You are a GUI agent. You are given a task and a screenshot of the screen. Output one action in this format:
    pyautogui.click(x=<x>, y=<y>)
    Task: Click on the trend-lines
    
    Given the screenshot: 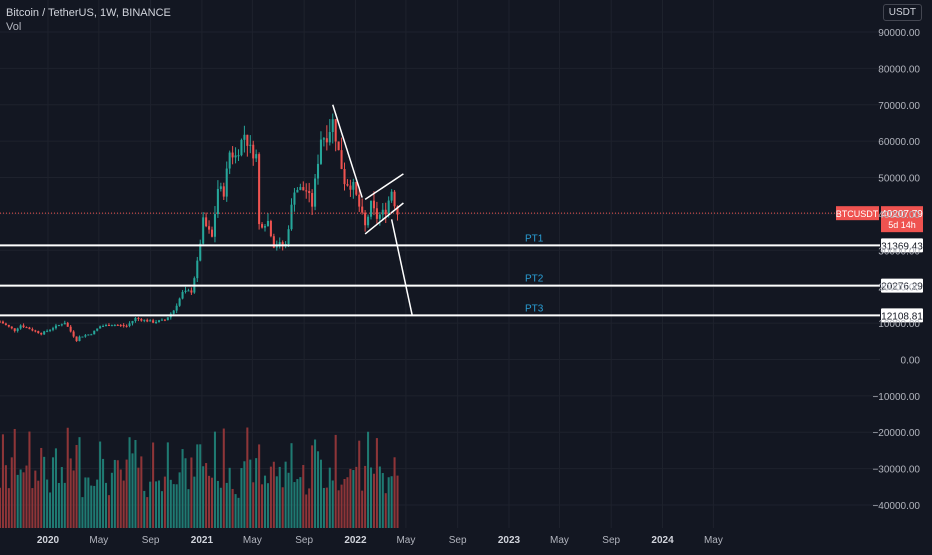 What is the action you would take?
    pyautogui.click(x=372, y=210)
    